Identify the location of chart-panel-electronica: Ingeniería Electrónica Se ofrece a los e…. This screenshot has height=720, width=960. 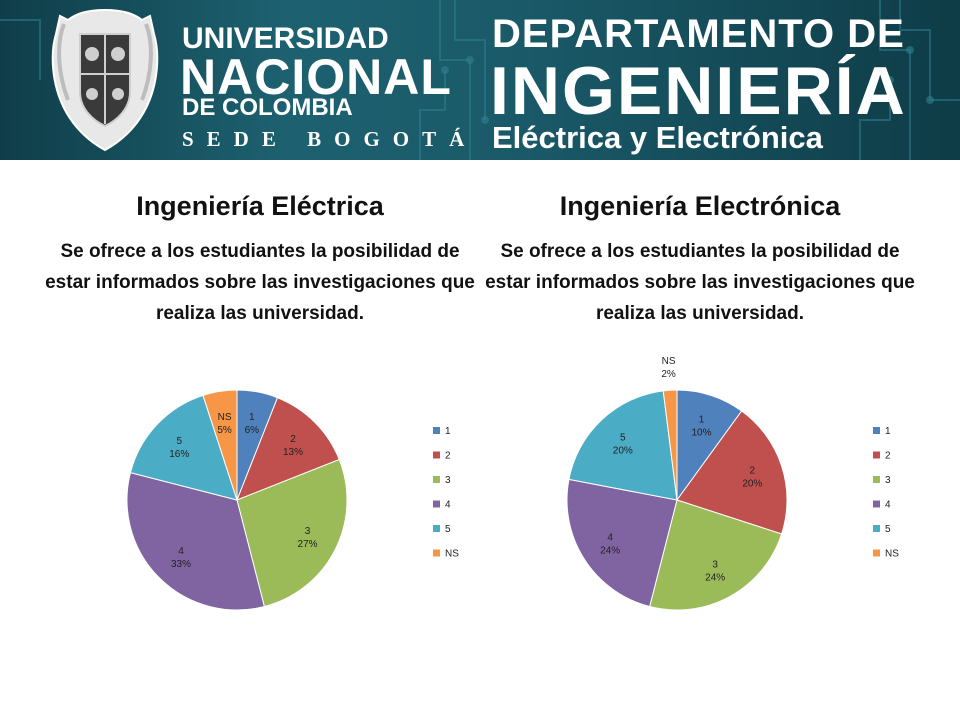
(700, 257).